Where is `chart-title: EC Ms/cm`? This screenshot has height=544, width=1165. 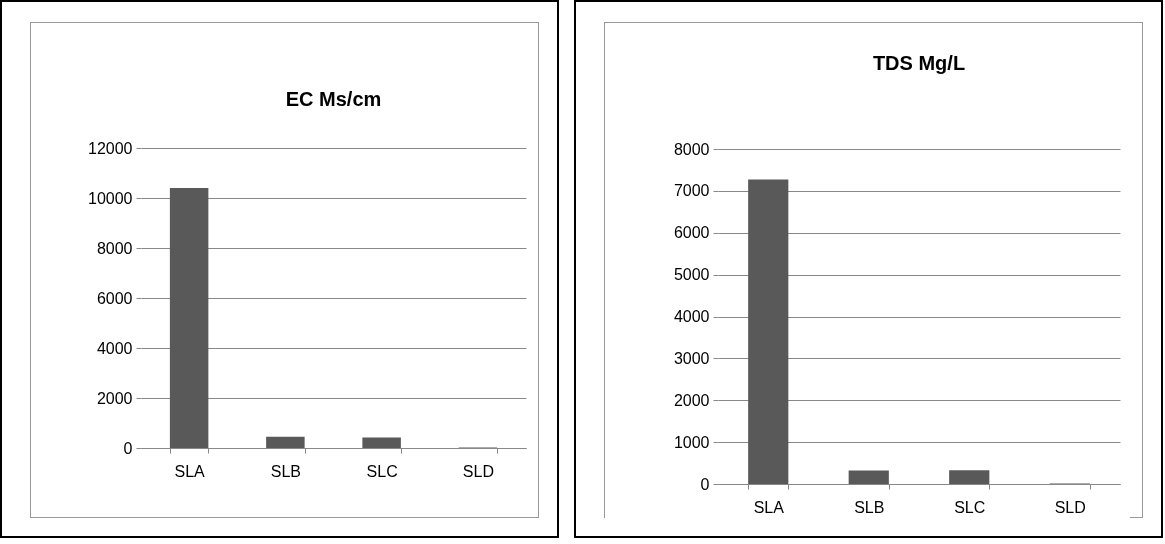 chart-title: EC Ms/cm is located at coordinates (333, 99).